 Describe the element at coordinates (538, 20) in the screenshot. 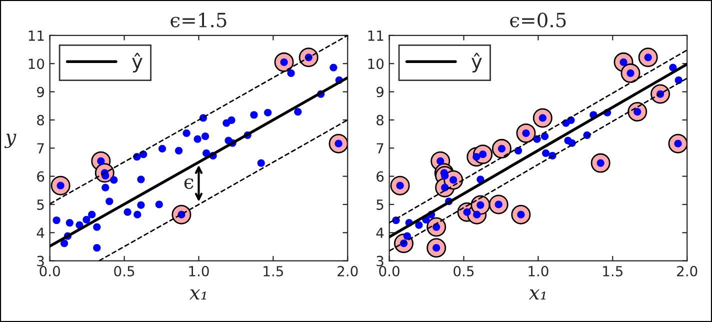

I see `chart-title: ϵ=0.5` at that location.